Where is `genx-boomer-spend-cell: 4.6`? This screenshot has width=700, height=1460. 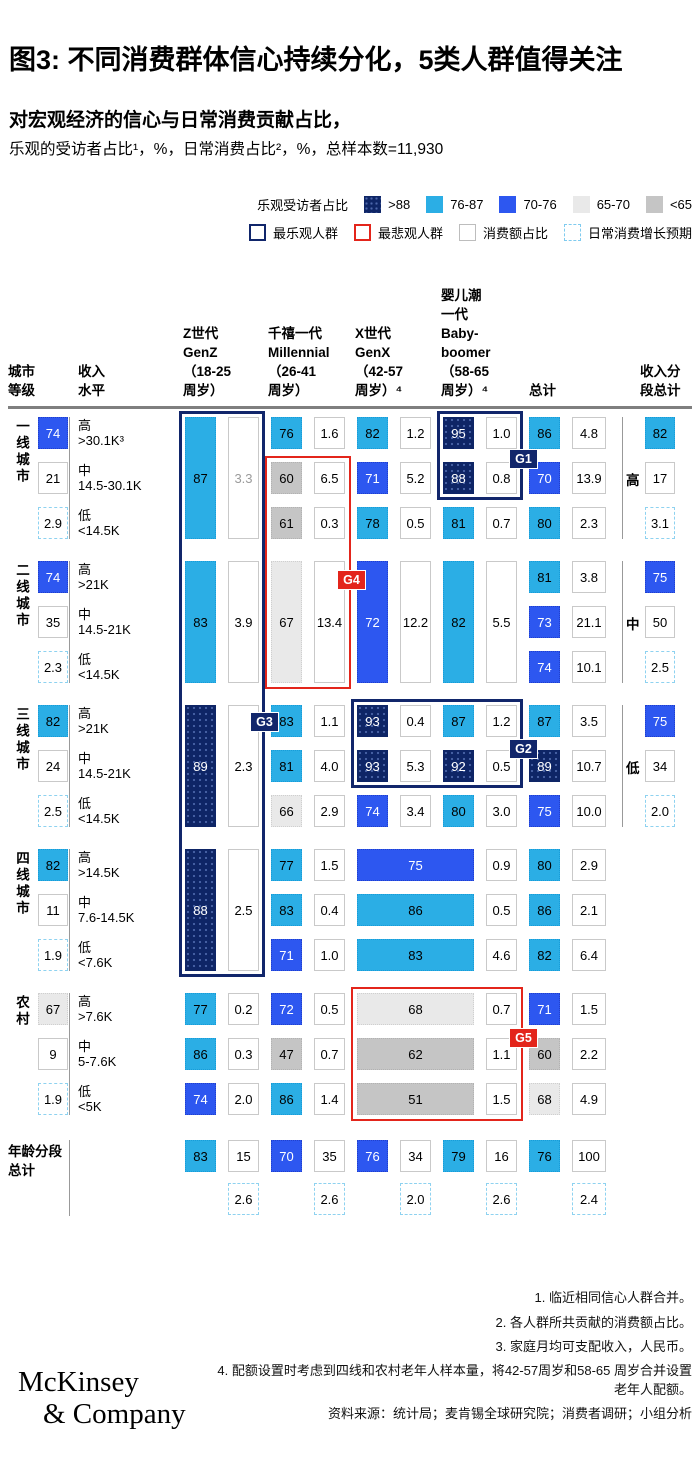
genx-boomer-spend-cell: 4.6 is located at coordinates (501, 955).